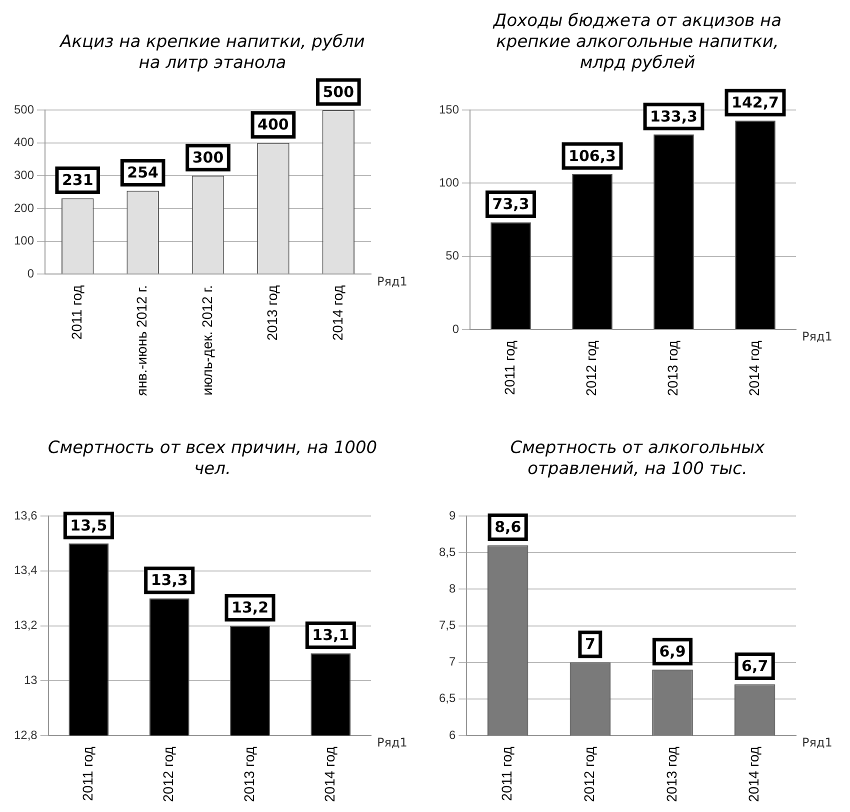  I want to click on data-label: 13,1, so click(331, 635).